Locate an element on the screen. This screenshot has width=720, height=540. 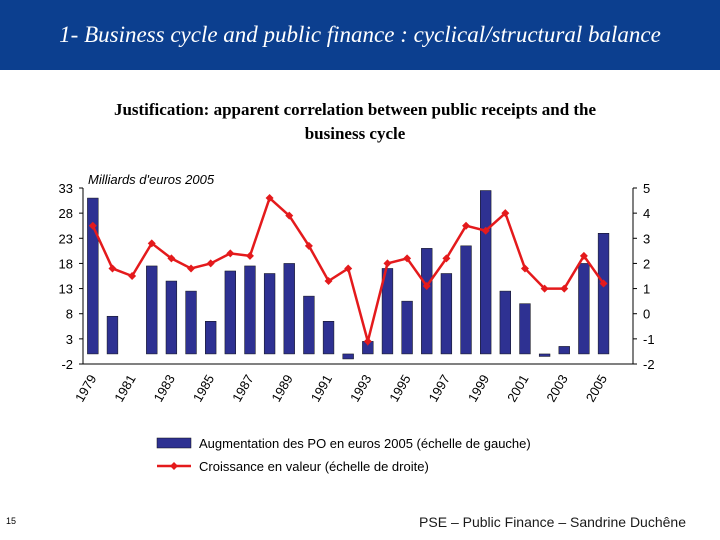
legend-bar-swatch is located at coordinates (174, 443).